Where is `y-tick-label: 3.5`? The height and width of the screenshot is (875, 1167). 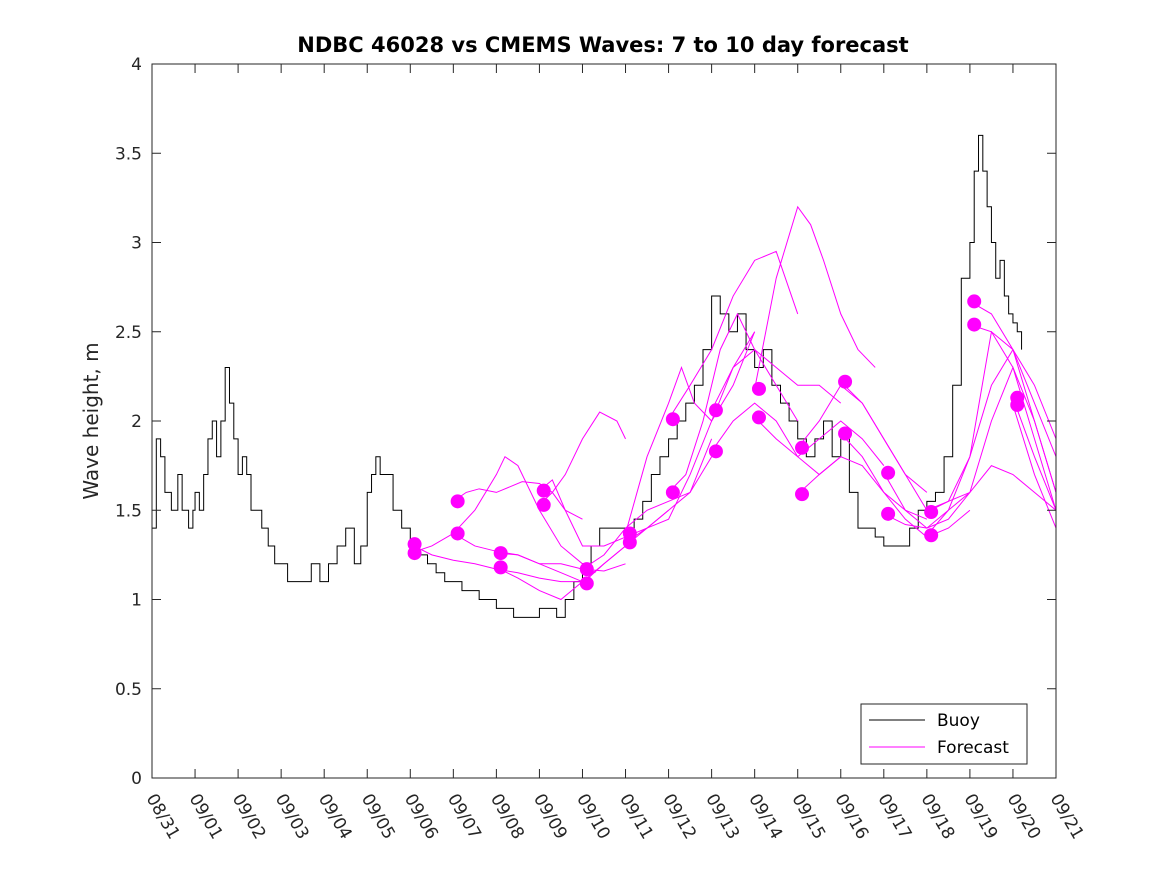 y-tick-label: 3.5 is located at coordinates (128, 154).